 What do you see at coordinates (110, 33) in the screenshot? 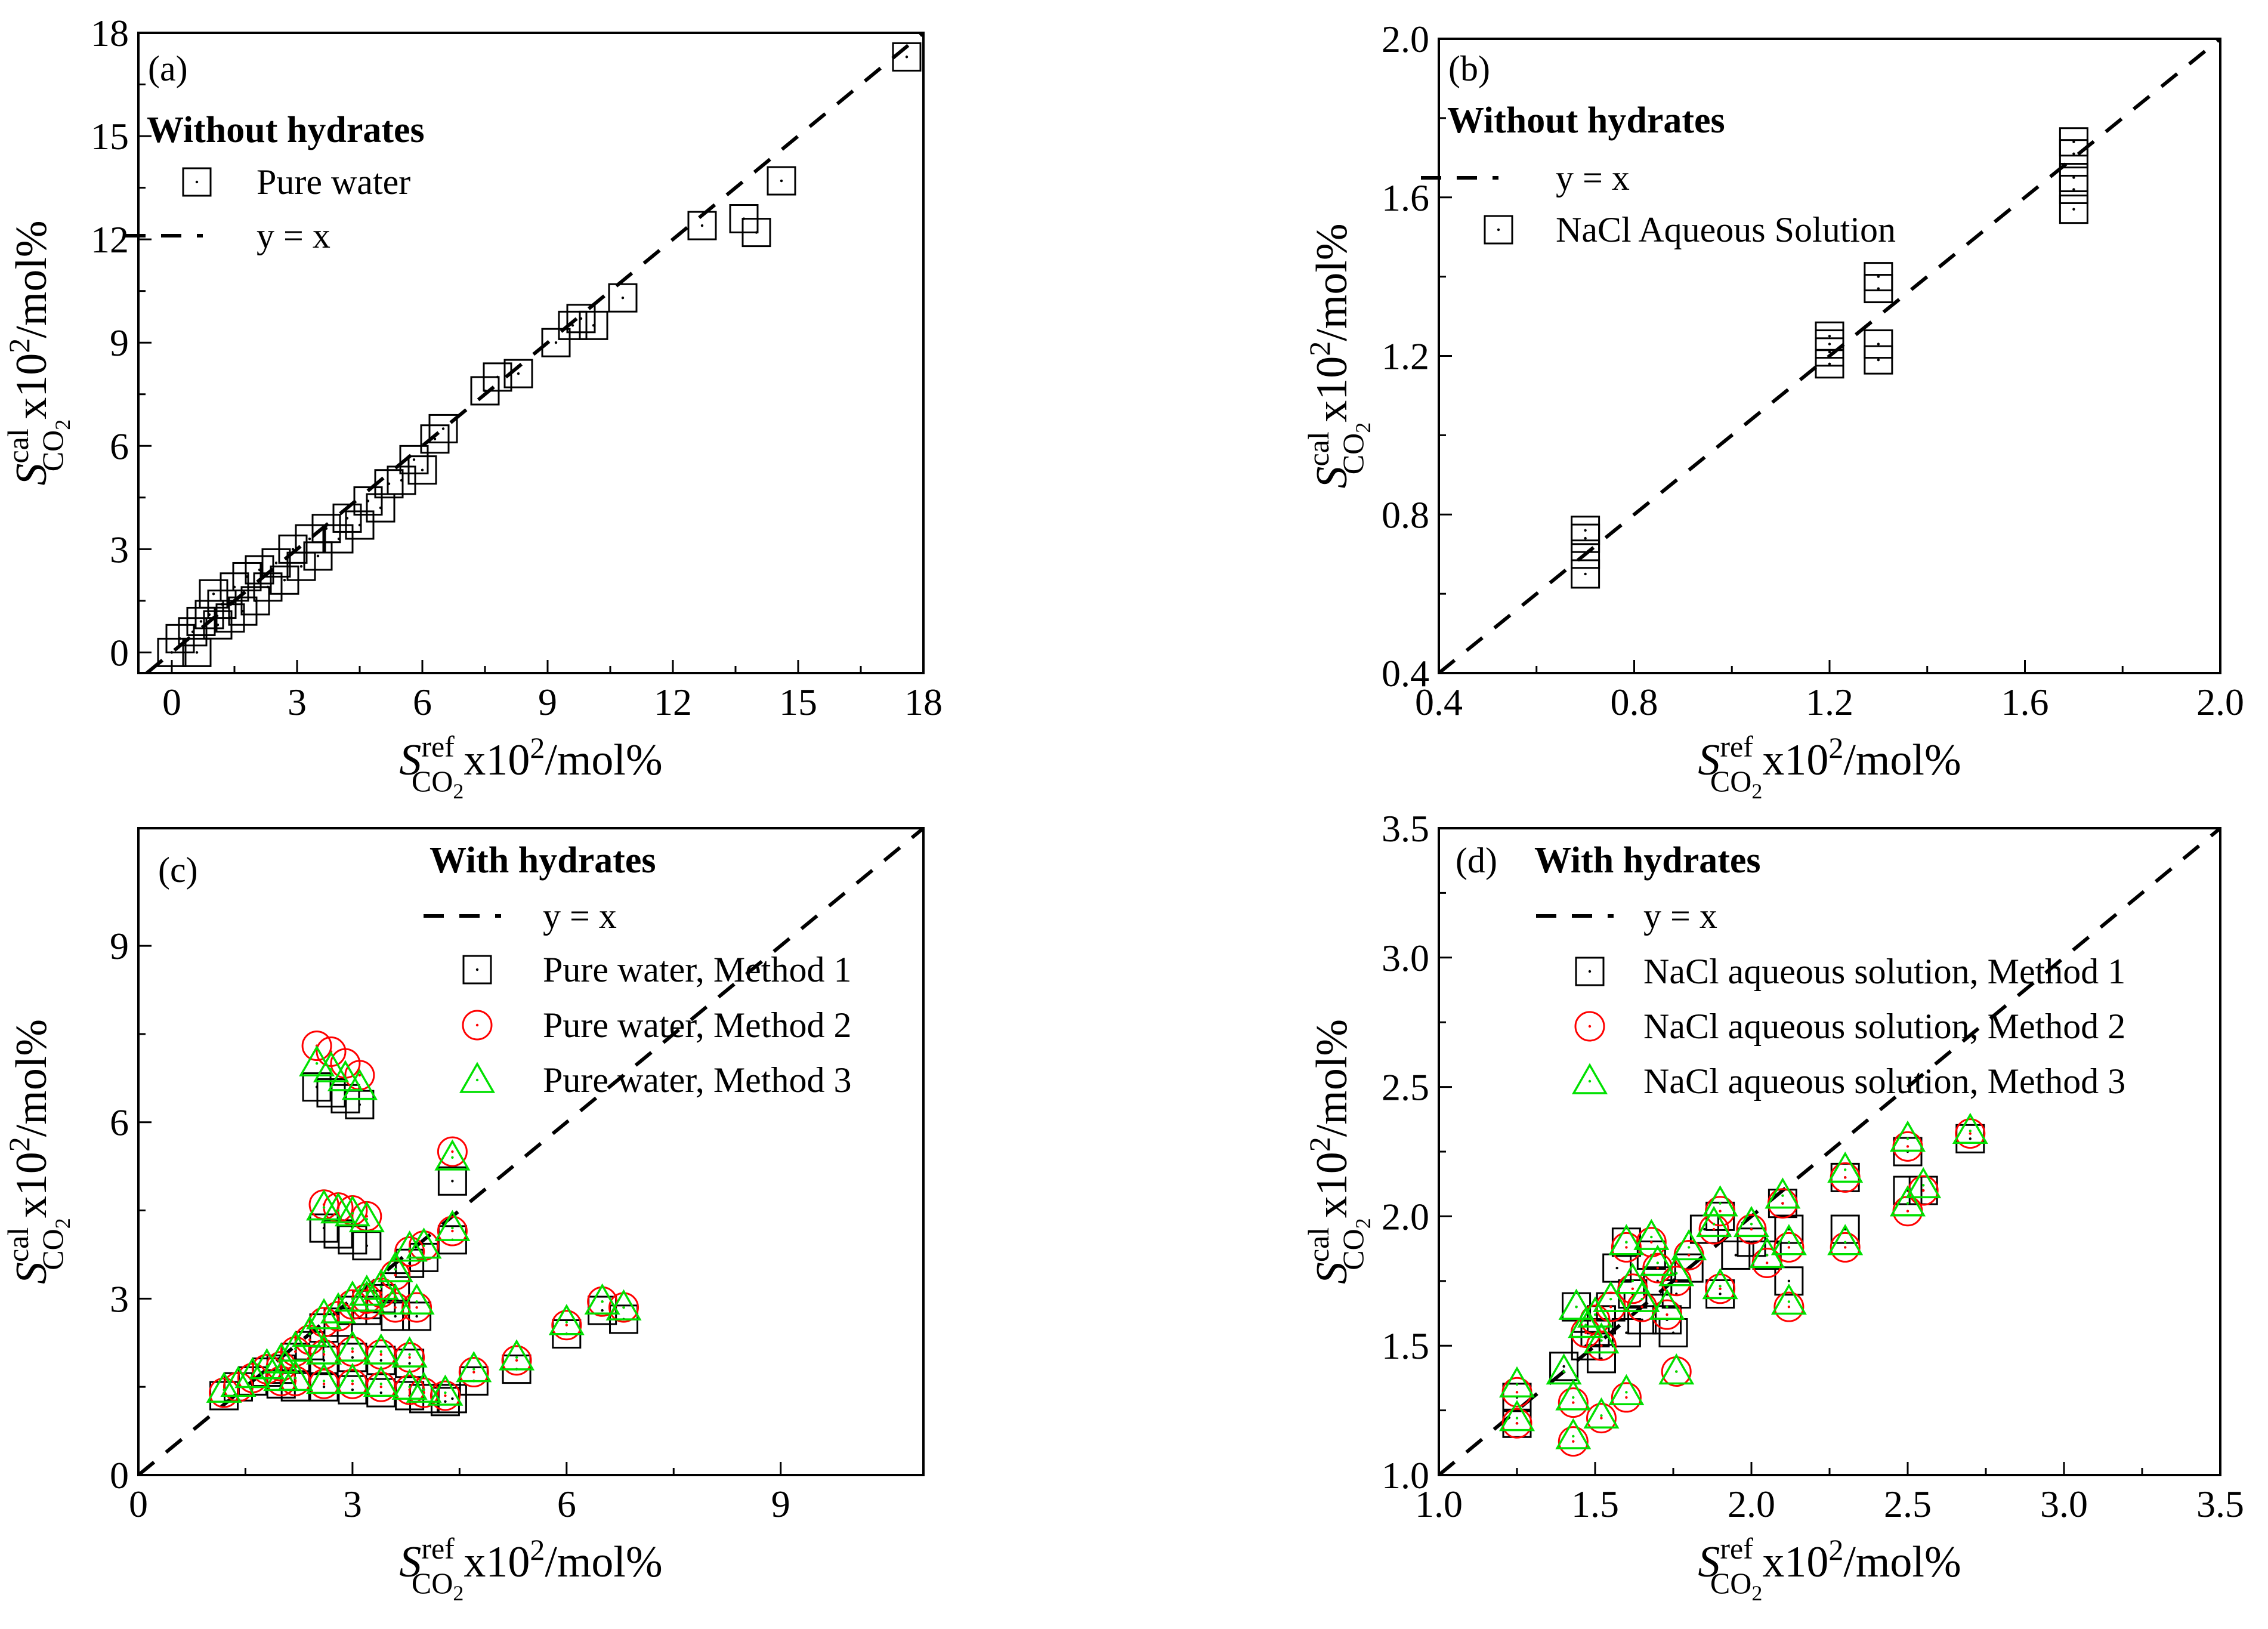
I see `y-tick-label: 18` at bounding box center [110, 33].